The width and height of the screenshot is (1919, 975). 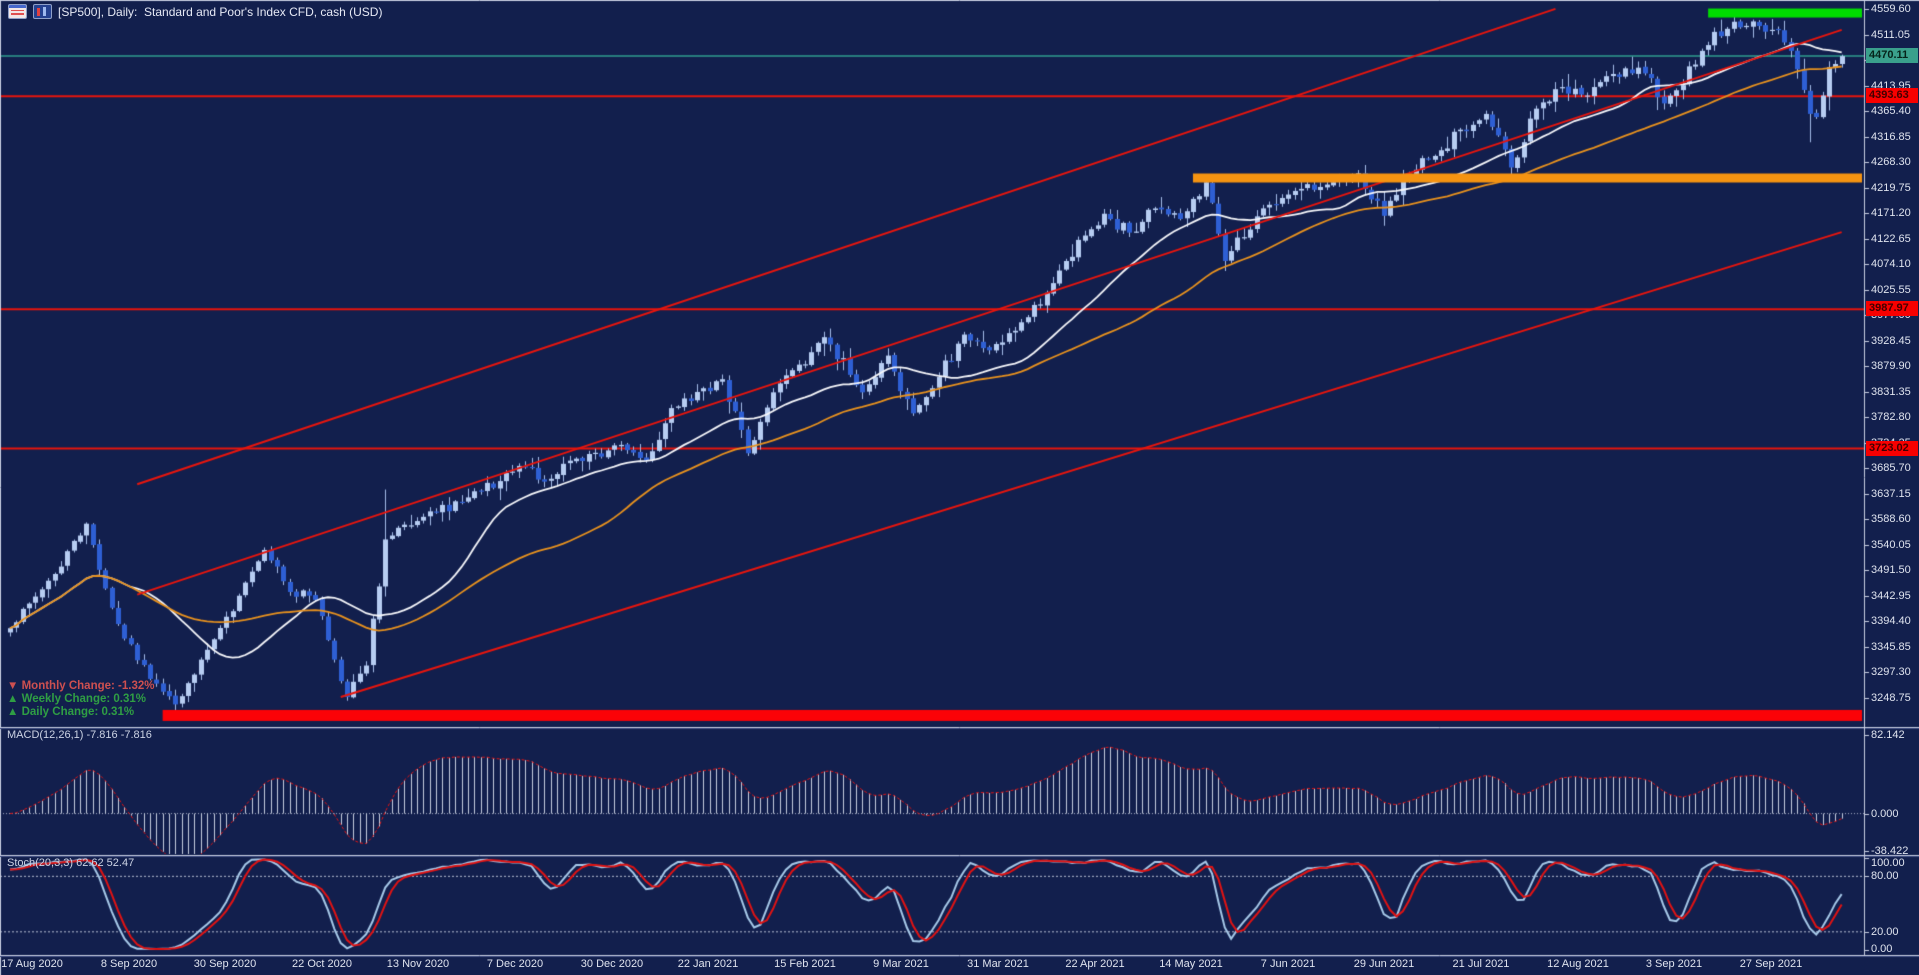 I want to click on level-price-tag: 3723.02, so click(x=1892, y=448).